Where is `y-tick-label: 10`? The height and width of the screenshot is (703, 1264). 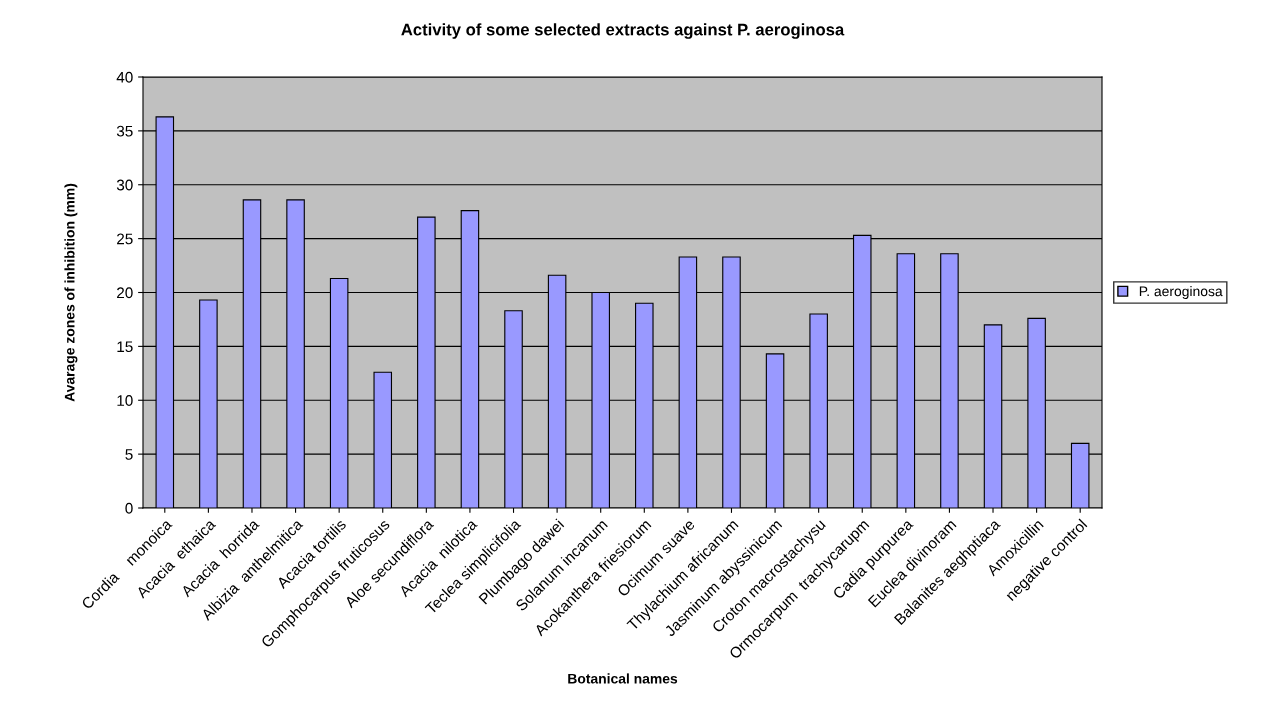
y-tick-label: 10 is located at coordinates (125, 400).